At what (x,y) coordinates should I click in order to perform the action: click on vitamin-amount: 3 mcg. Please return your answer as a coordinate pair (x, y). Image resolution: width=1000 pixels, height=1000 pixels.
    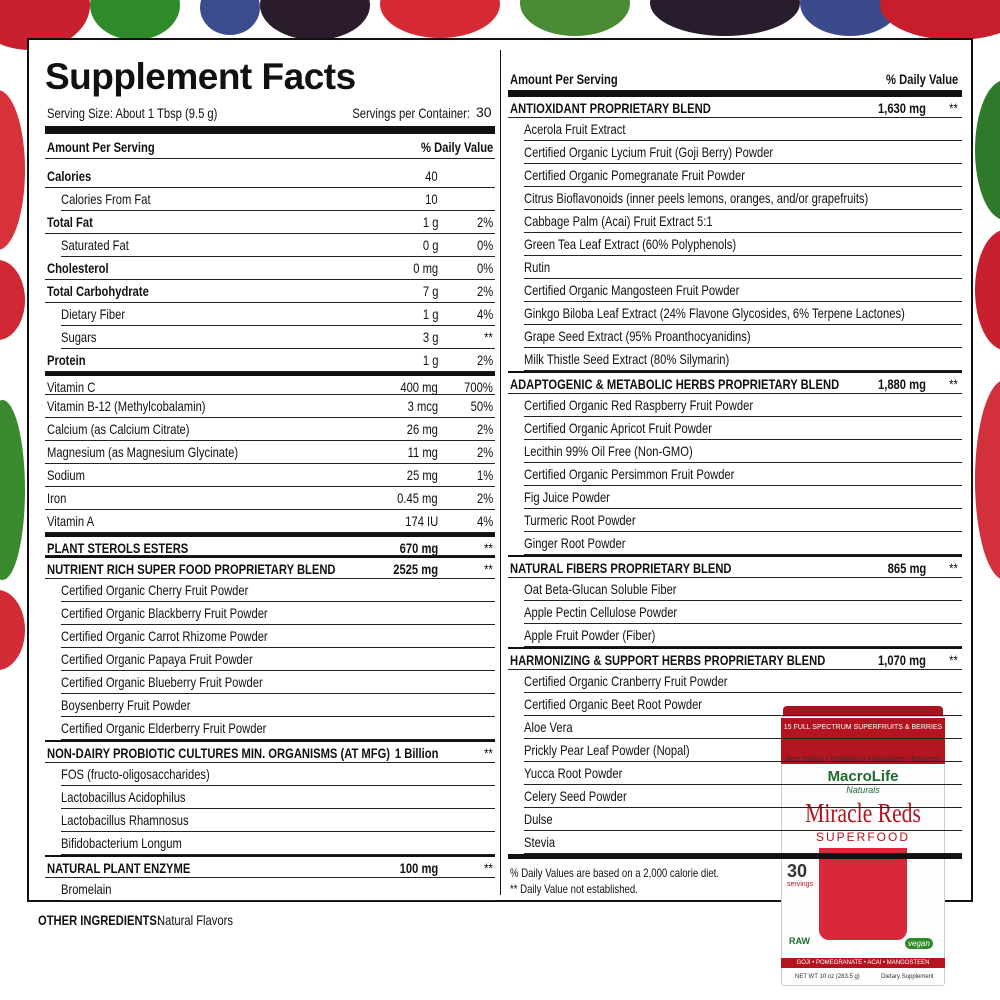
    Looking at the image, I should click on (423, 406).